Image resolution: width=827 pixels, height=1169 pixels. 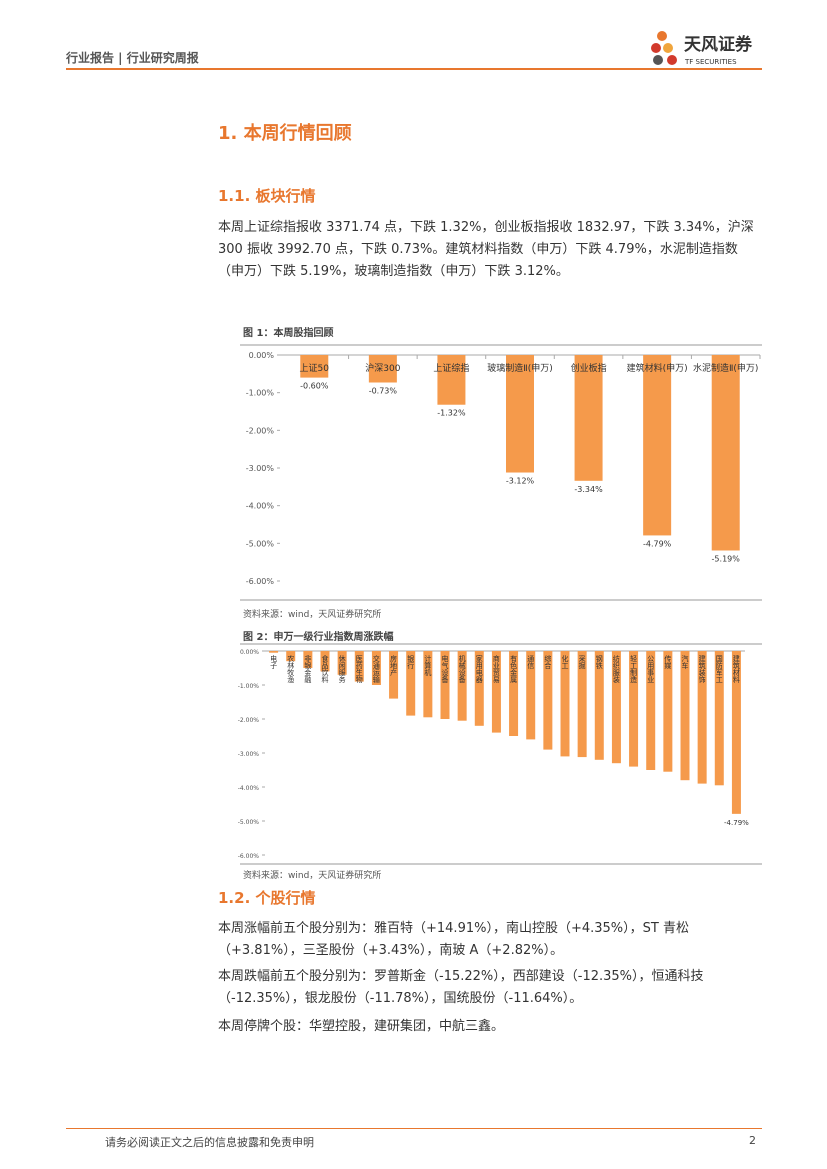 I want to click on x-tick-label: 综合, so click(x=548, y=662).